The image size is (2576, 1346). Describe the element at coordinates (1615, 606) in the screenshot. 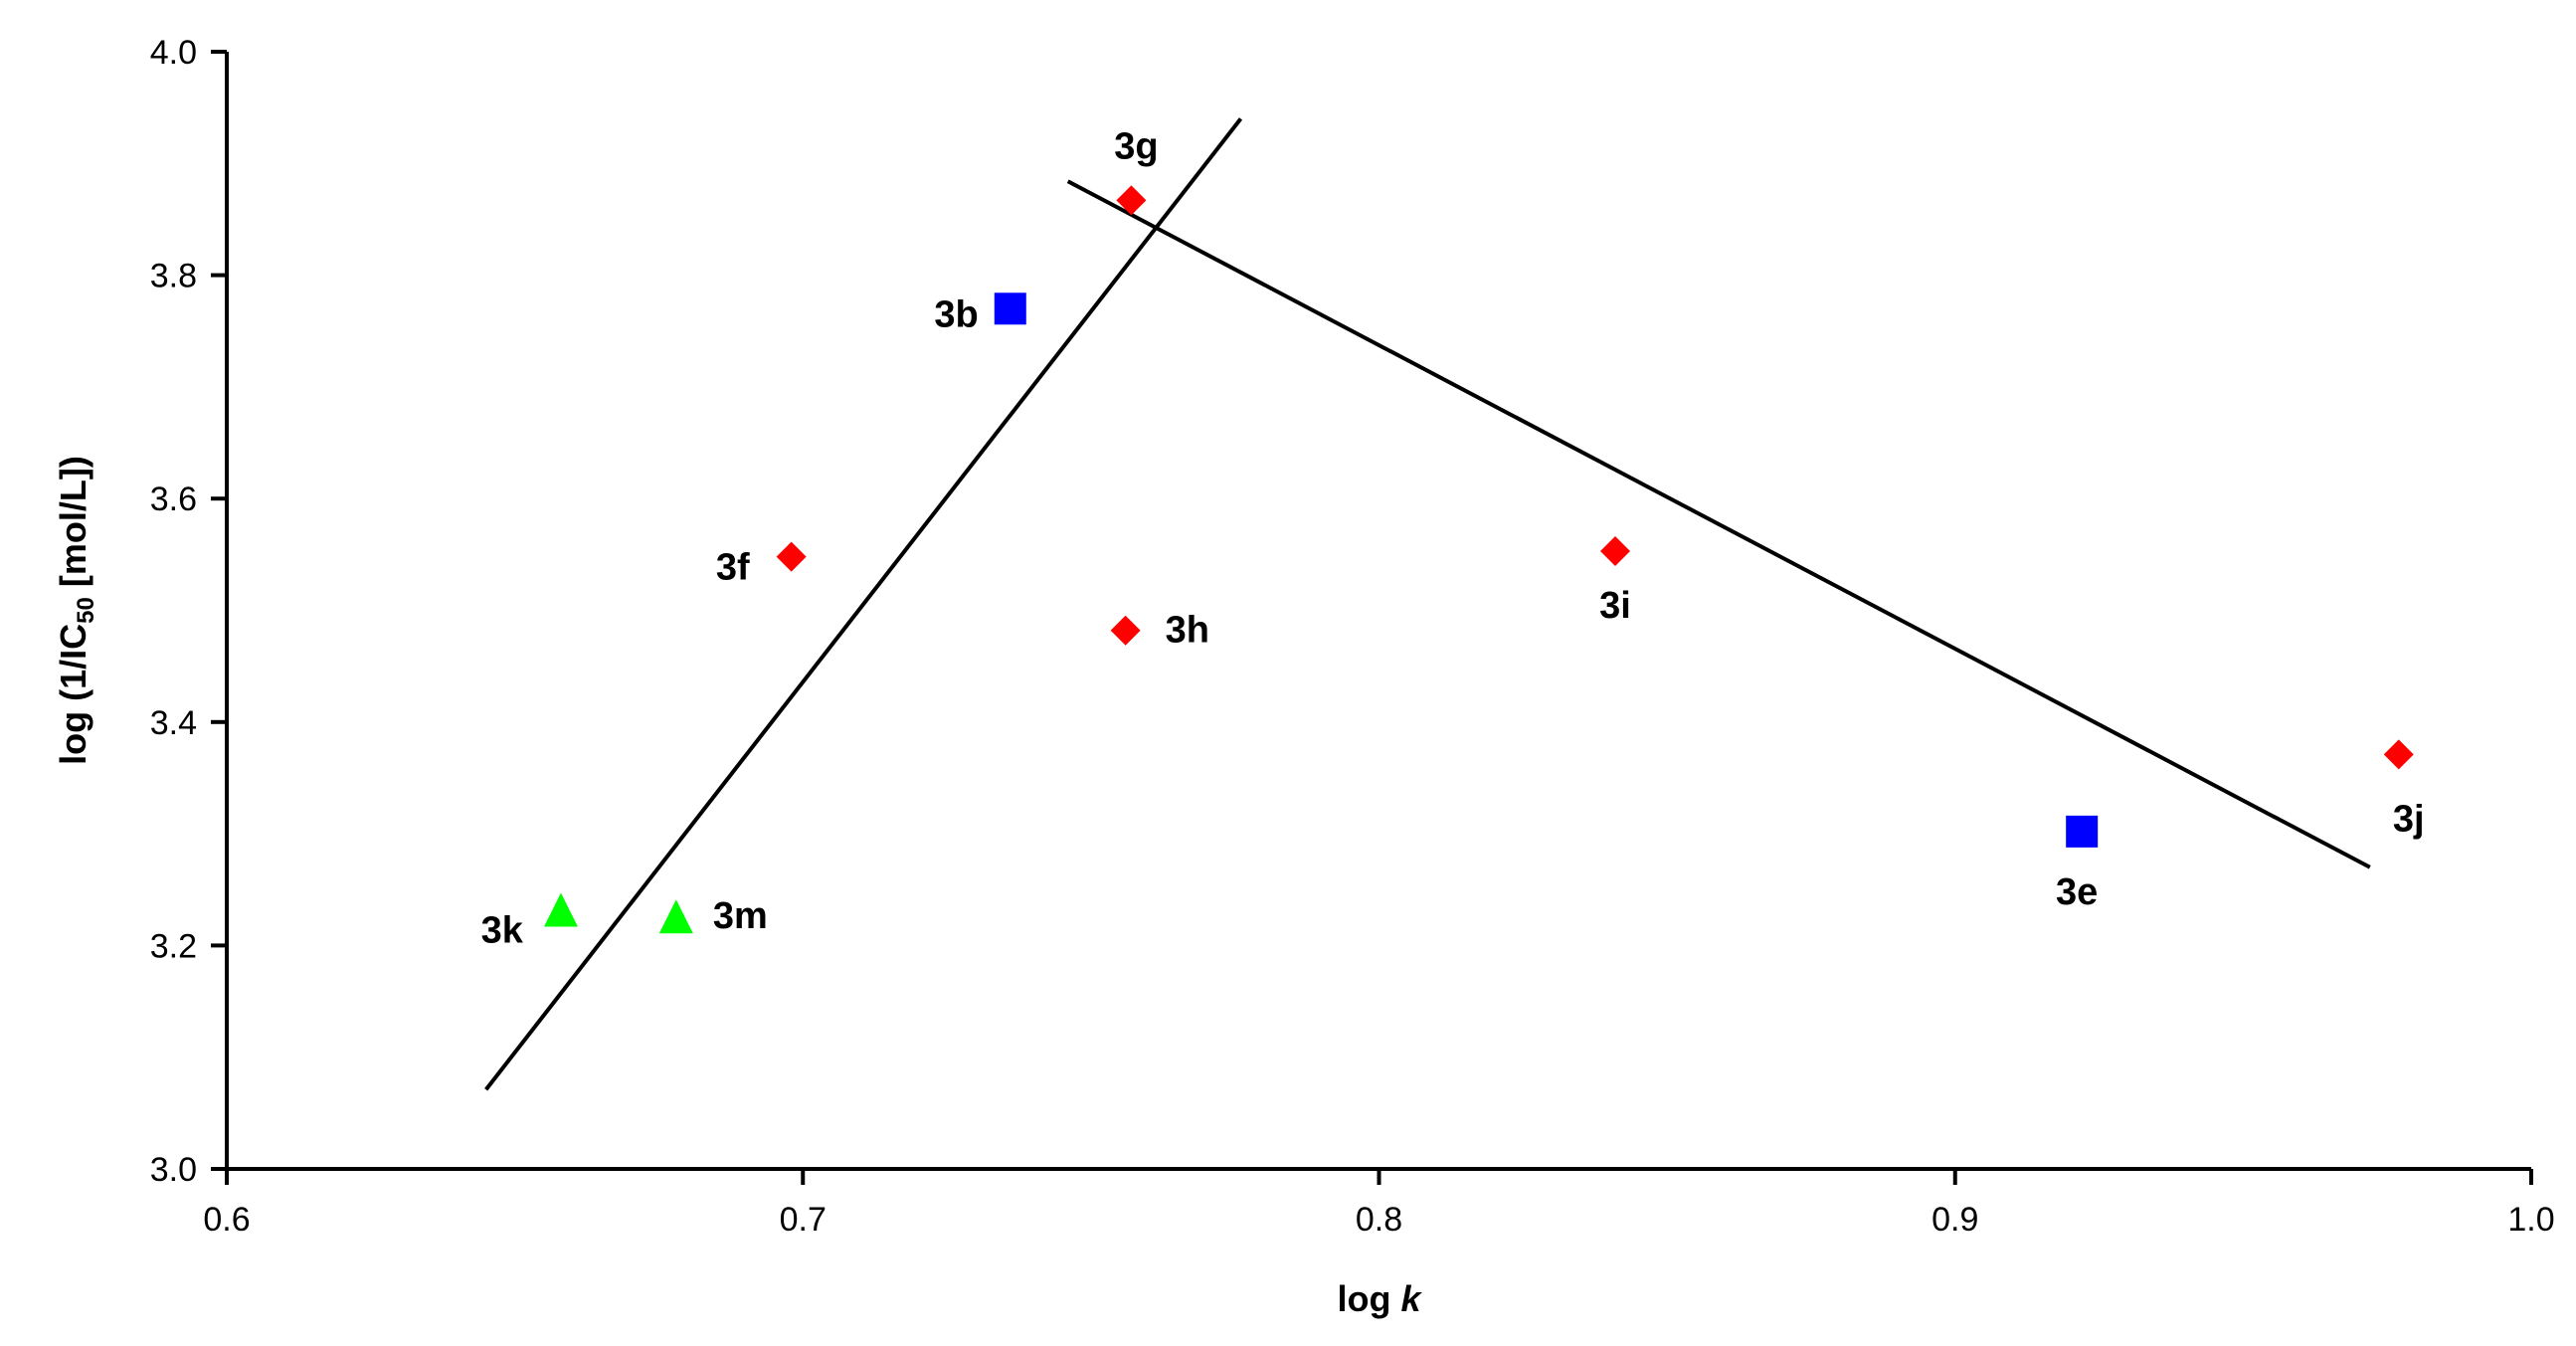

I see `point-label-3i: 3i` at that location.